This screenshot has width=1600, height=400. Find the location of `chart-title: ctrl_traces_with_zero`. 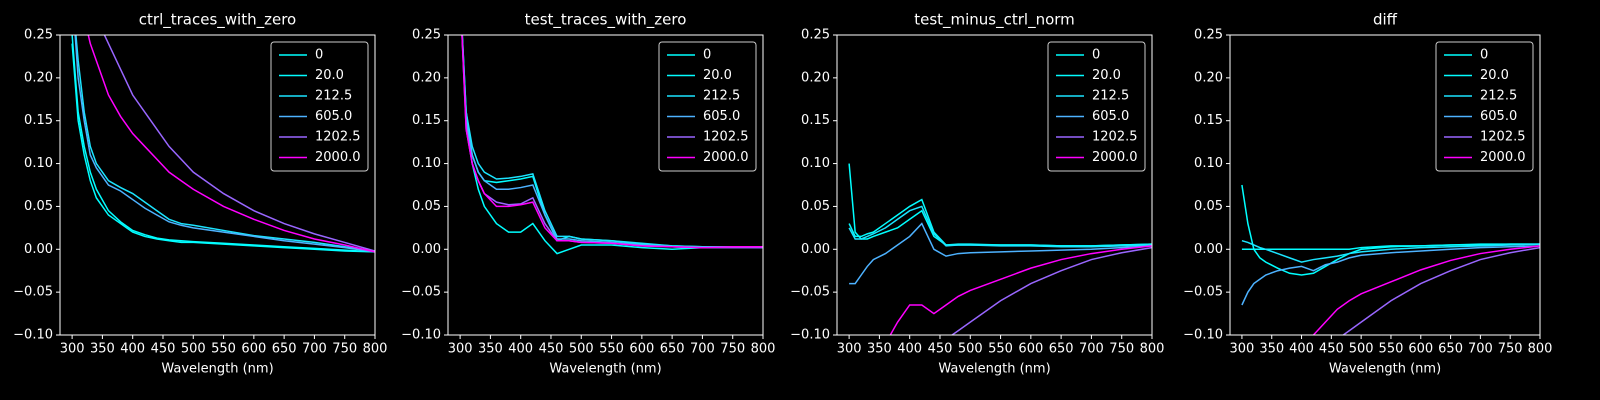

chart-title: ctrl_traces_with_zero is located at coordinates (217, 20).